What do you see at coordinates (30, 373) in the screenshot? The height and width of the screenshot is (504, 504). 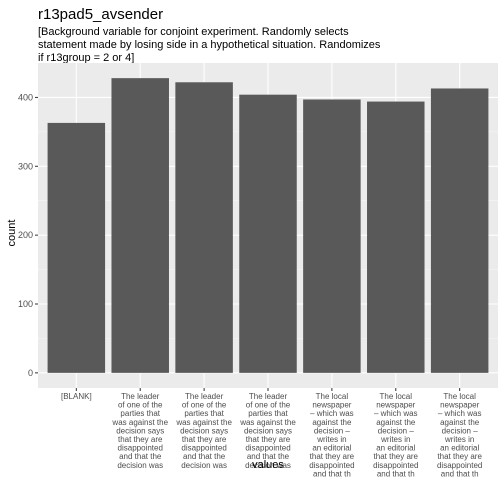 I see `y-tick-label: 0` at bounding box center [30, 373].